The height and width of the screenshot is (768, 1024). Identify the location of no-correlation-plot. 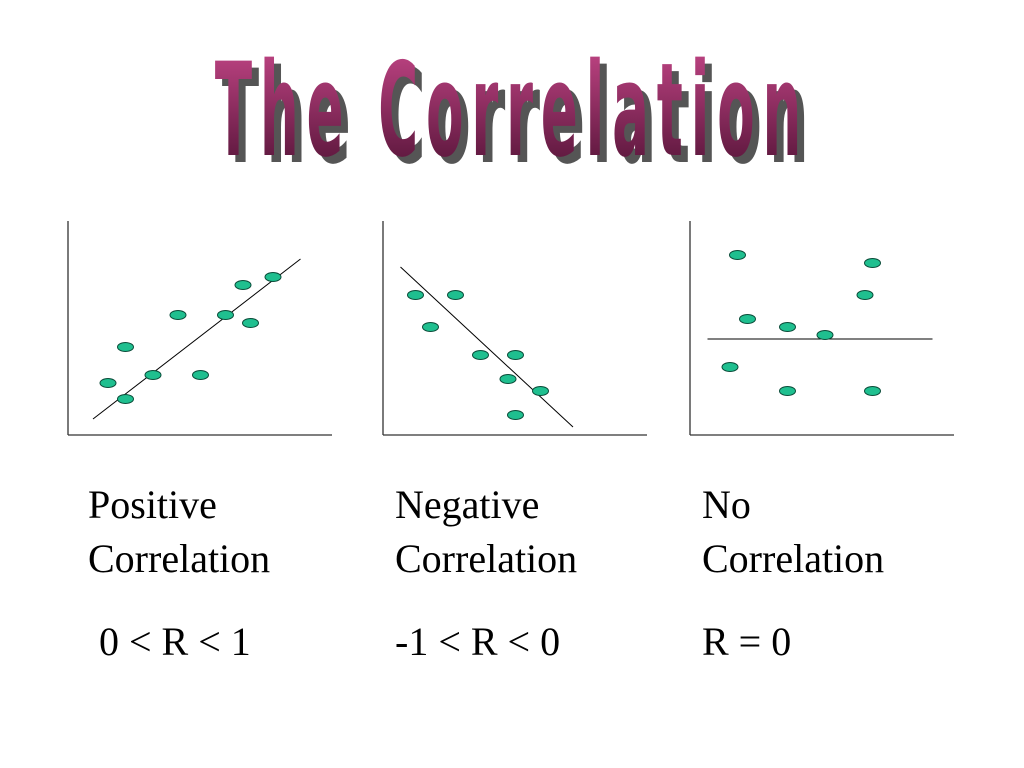
(821, 327).